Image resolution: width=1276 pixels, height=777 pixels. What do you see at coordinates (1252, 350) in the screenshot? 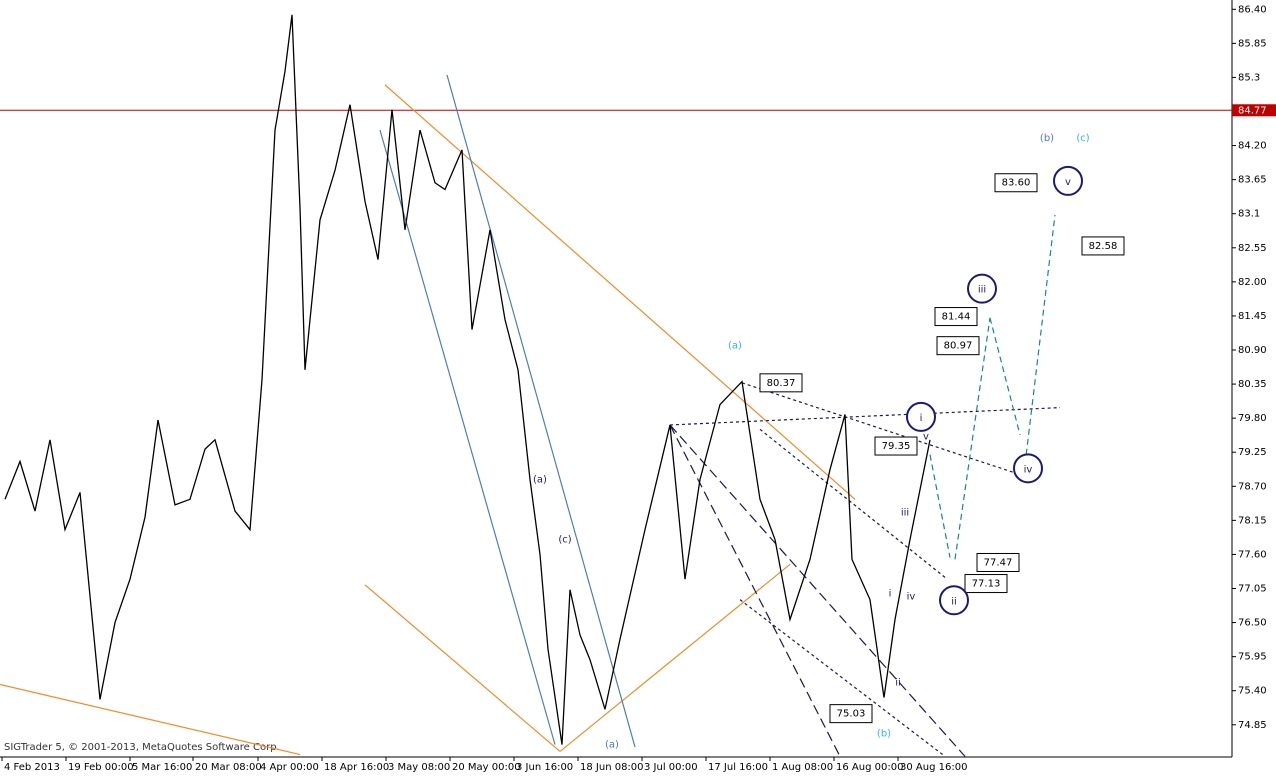
I see `y-tick-label: 80.90` at bounding box center [1252, 350].